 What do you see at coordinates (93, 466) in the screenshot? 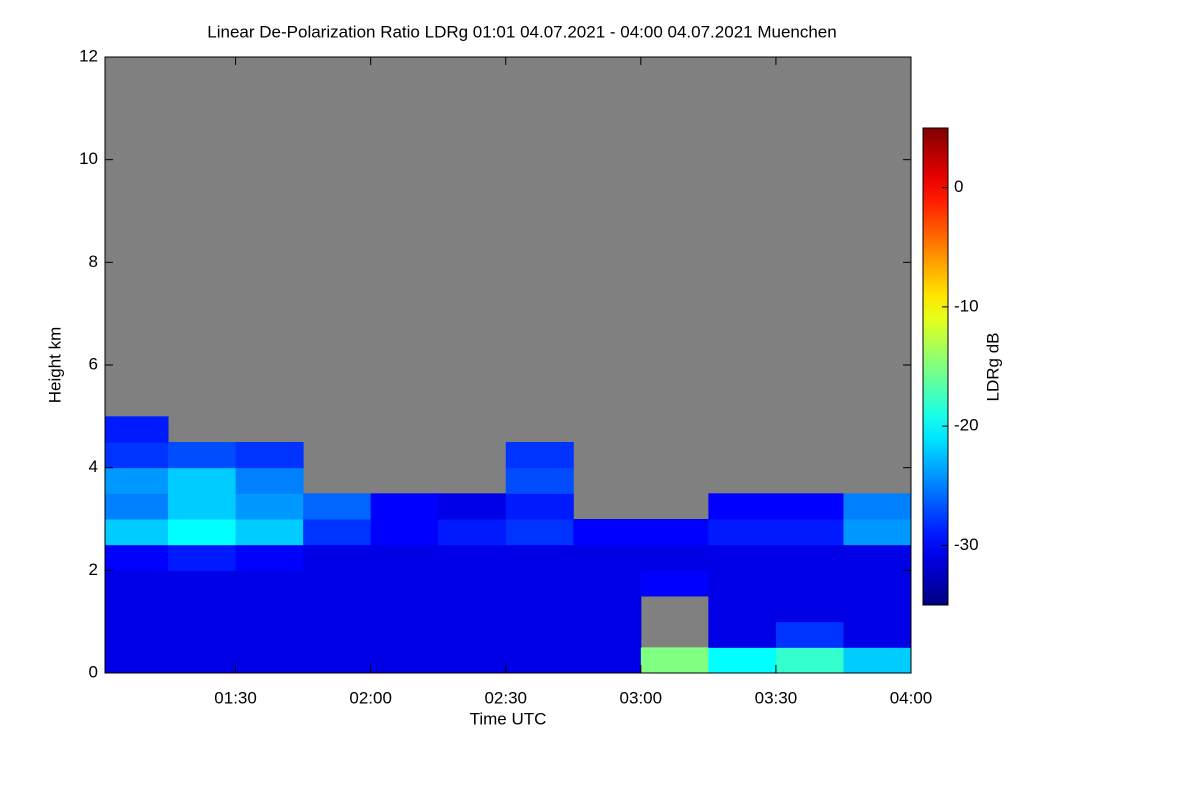
I see `y-tick-label: 4` at bounding box center [93, 466].